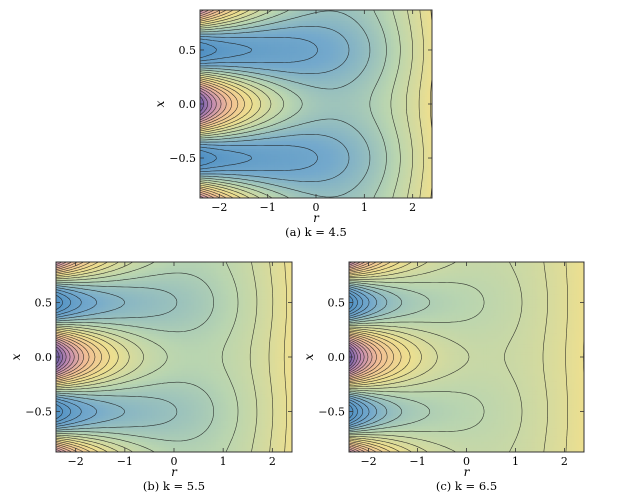 The width and height of the screenshot is (620, 502). Describe the element at coordinates (466, 486) in the screenshot. I see `panel-caption: (c) k = 6.5` at that location.